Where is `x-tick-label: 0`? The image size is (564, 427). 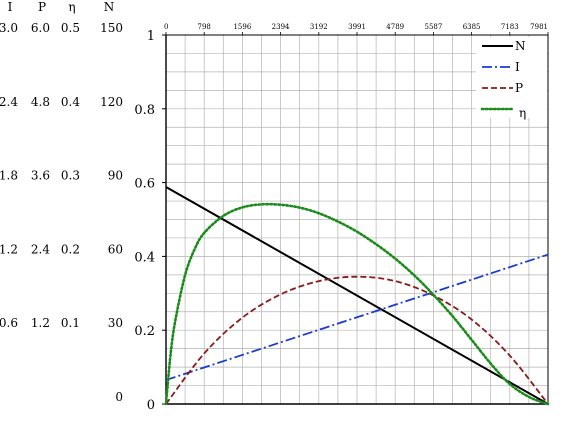
x-tick-label: 0 is located at coordinates (166, 27).